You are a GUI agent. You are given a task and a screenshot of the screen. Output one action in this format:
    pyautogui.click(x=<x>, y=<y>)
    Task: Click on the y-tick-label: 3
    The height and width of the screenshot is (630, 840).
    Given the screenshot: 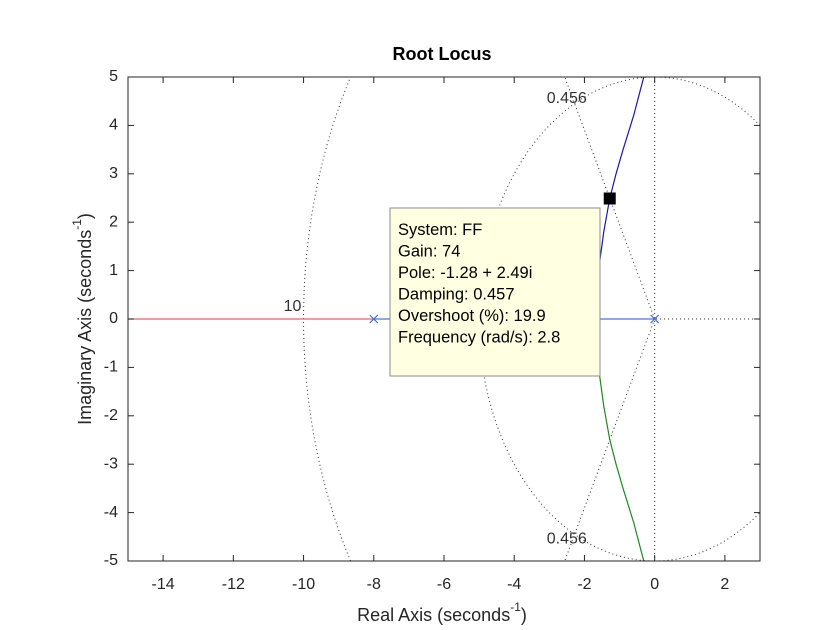 What is the action you would take?
    pyautogui.click(x=113, y=173)
    